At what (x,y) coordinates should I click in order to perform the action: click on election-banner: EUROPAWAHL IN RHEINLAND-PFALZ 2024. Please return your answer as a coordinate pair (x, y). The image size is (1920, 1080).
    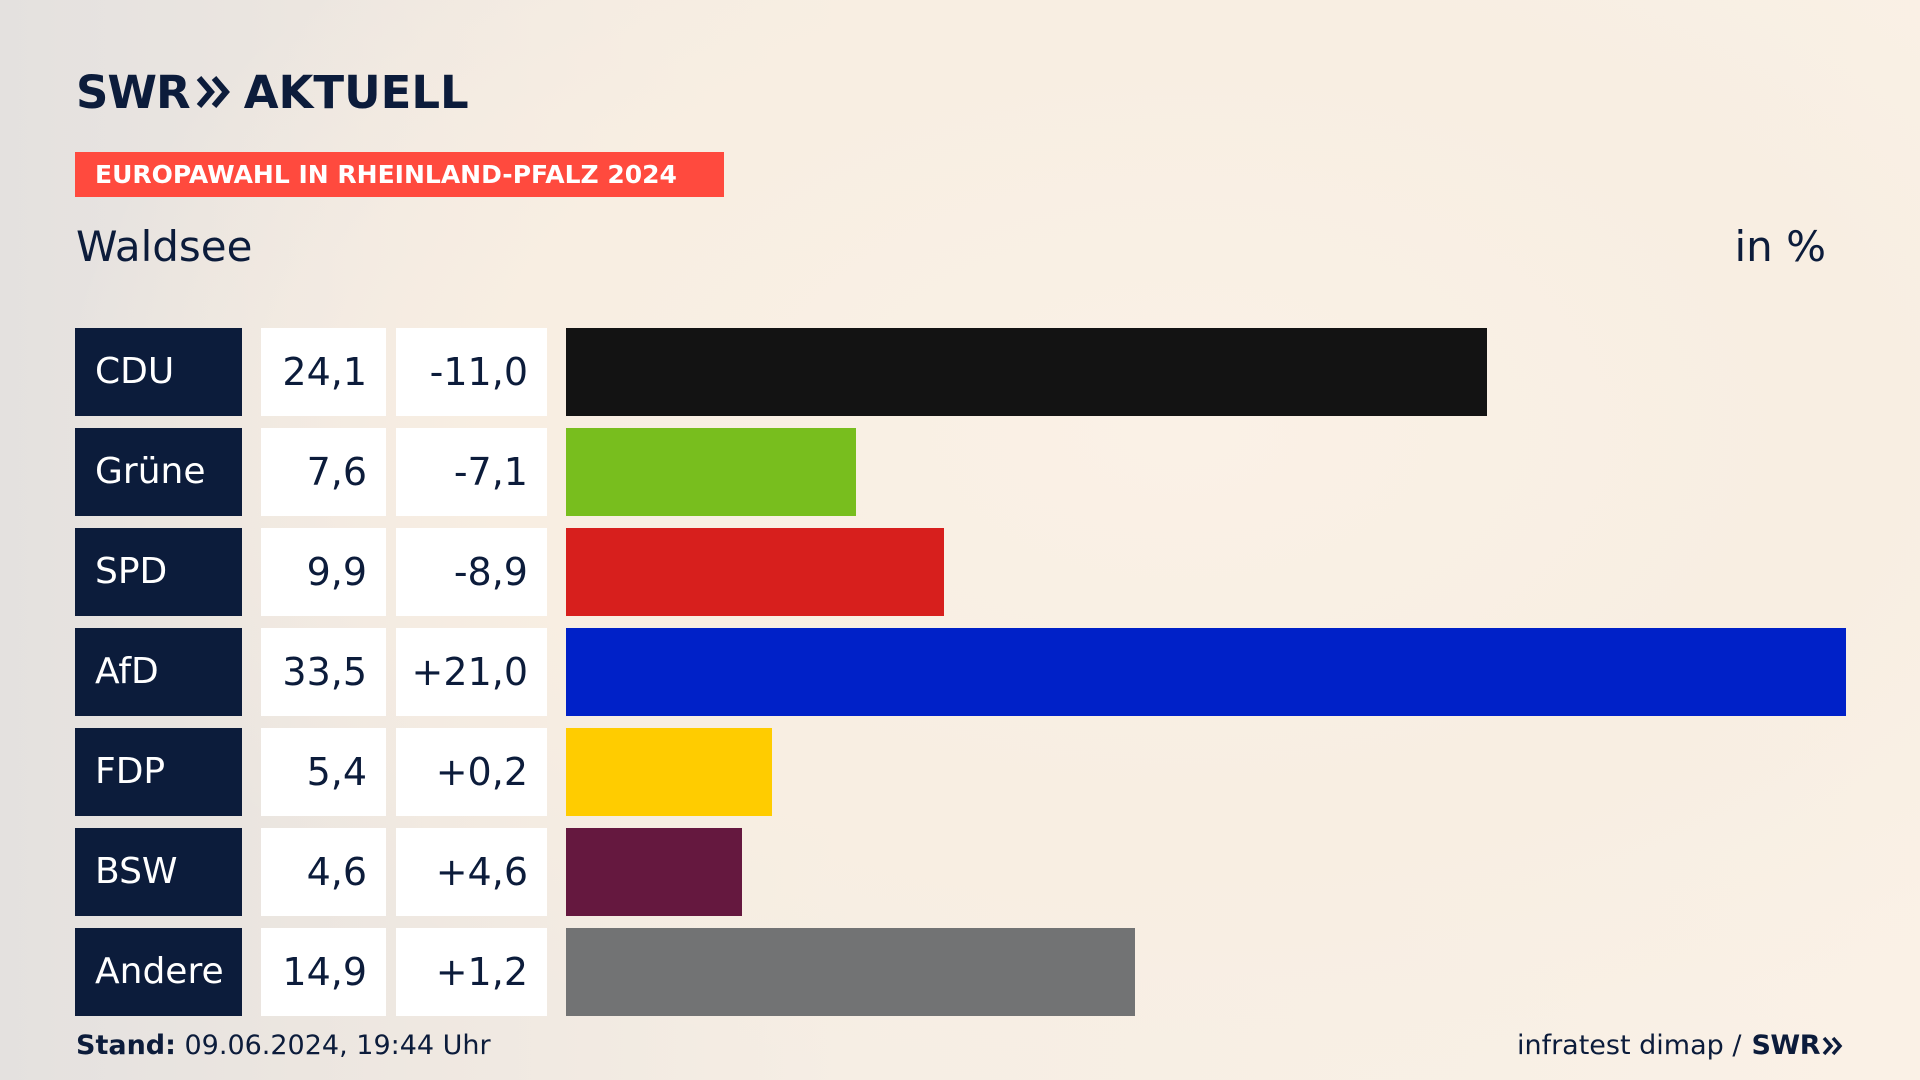
    Looking at the image, I should click on (399, 174).